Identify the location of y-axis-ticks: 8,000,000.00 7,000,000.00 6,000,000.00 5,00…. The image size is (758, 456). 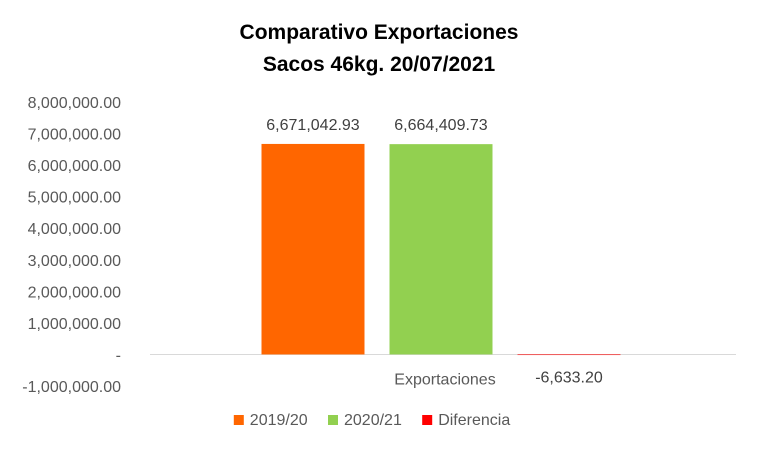
(71, 245).